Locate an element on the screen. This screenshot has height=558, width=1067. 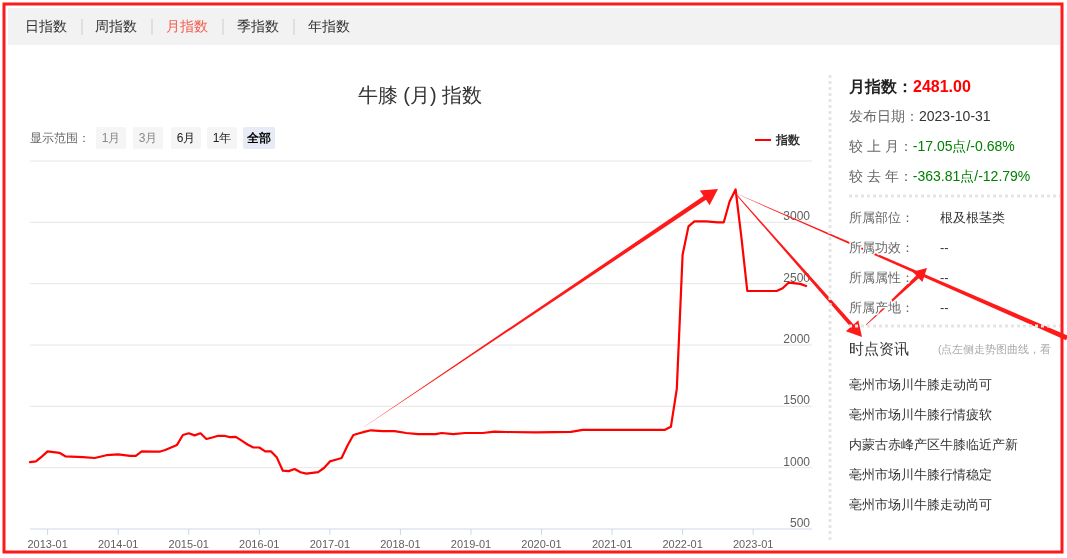
text: 3月 is located at coordinates (148, 138).